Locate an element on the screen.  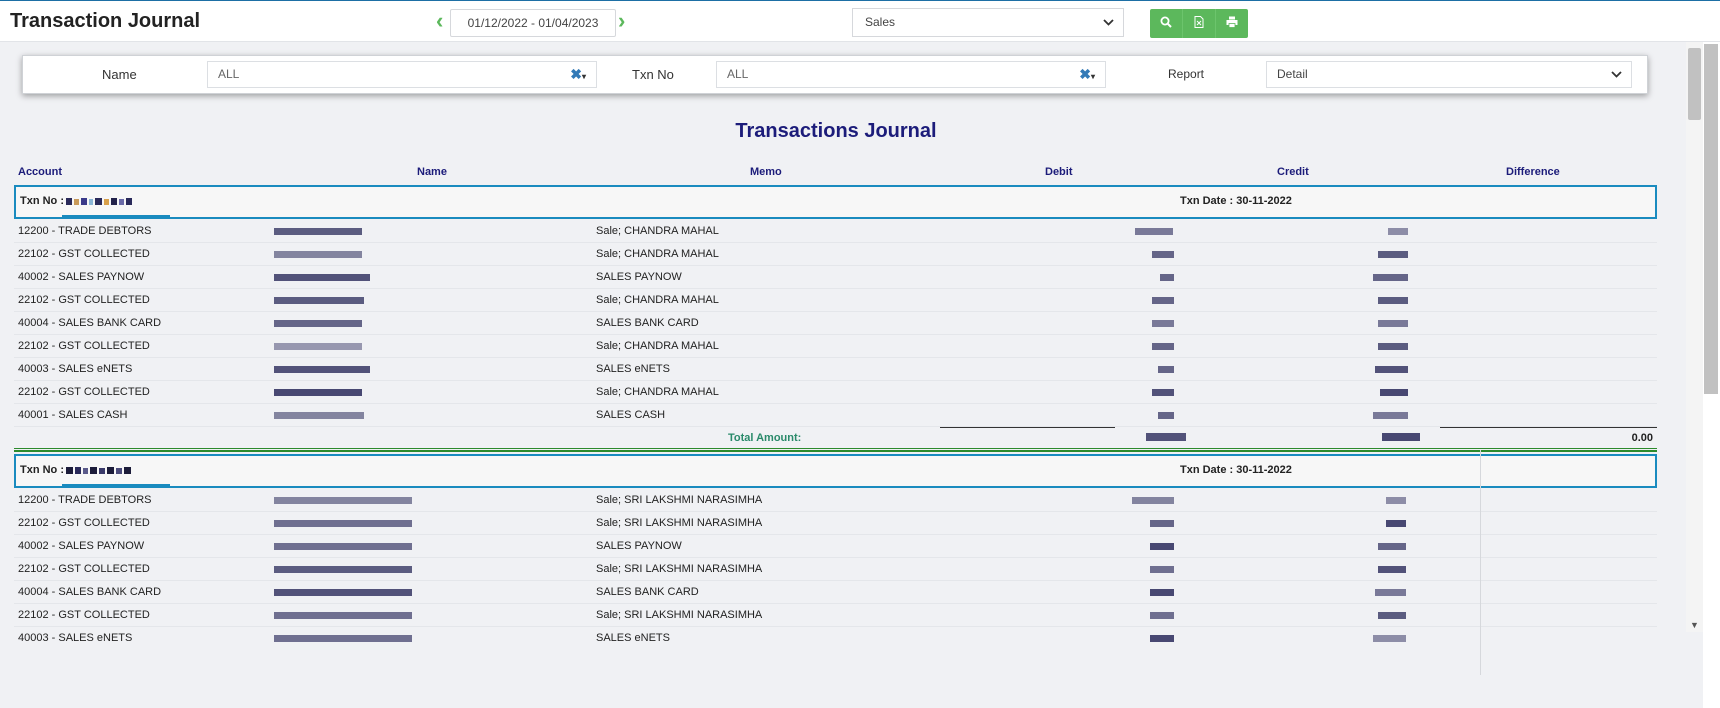
txn-filter-select: ALL ✖▾ is located at coordinates (911, 74).